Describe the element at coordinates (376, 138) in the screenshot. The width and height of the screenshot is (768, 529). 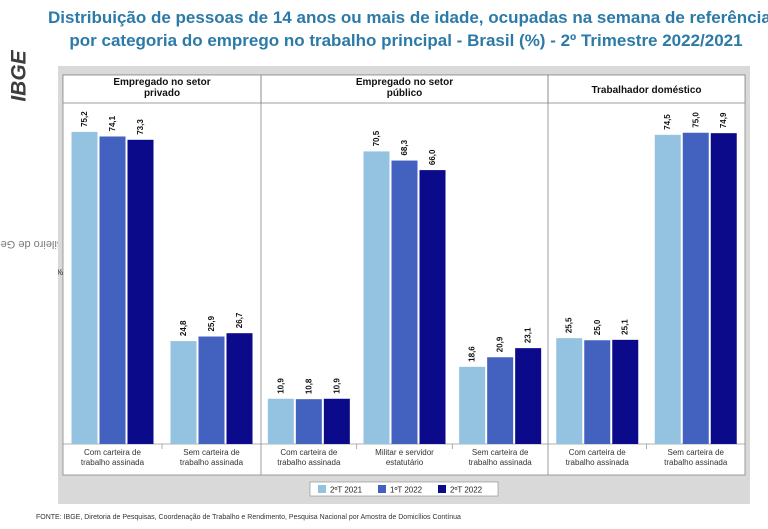
I see `data-label: 70,5` at that location.